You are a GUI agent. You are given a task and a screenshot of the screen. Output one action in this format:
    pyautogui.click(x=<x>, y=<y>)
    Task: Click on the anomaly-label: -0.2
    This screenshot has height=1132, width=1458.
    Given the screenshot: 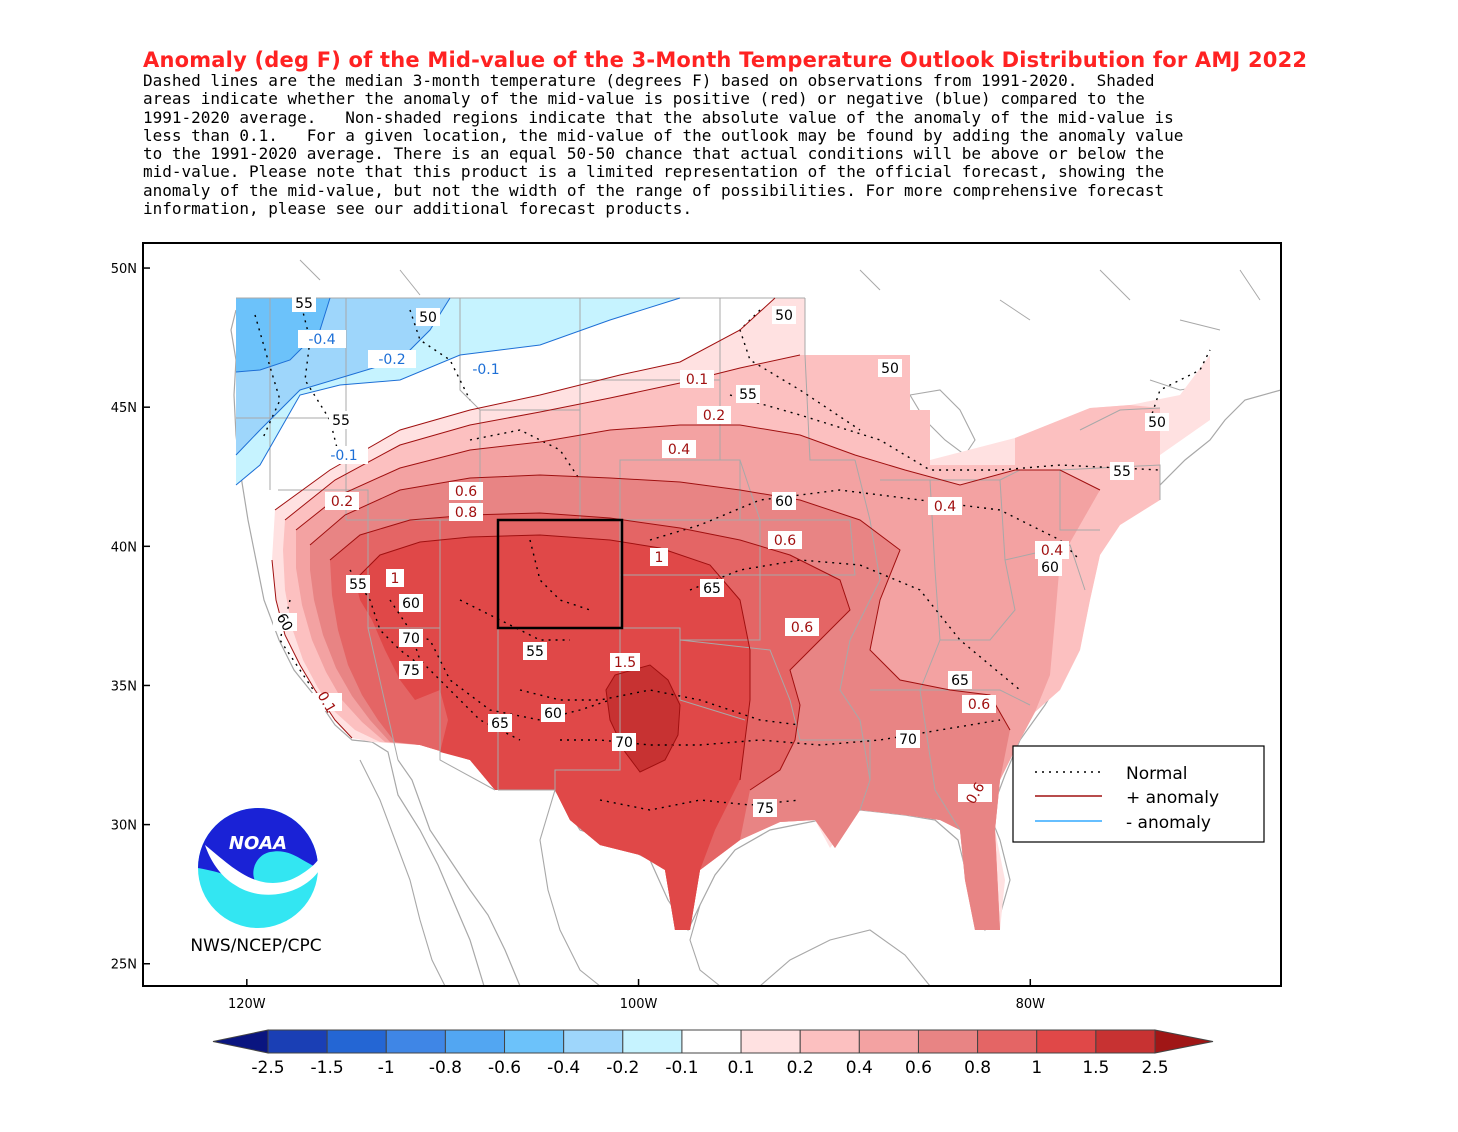 What is the action you would take?
    pyautogui.click(x=391, y=360)
    